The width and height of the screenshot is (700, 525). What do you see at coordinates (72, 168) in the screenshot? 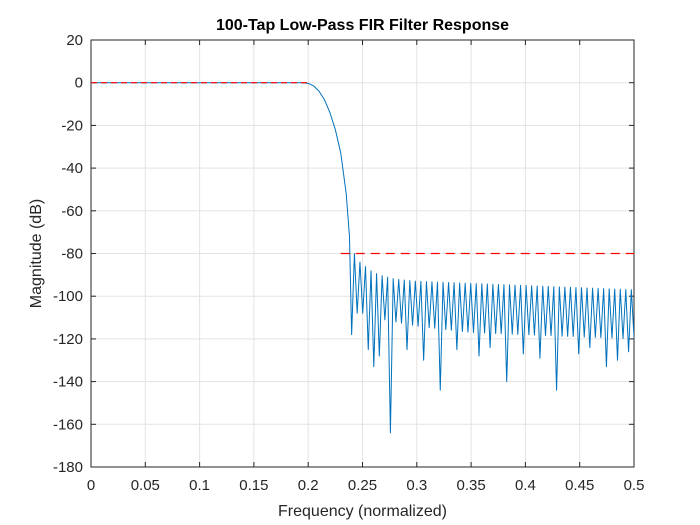
I see `y-tick-label: -40` at bounding box center [72, 168].